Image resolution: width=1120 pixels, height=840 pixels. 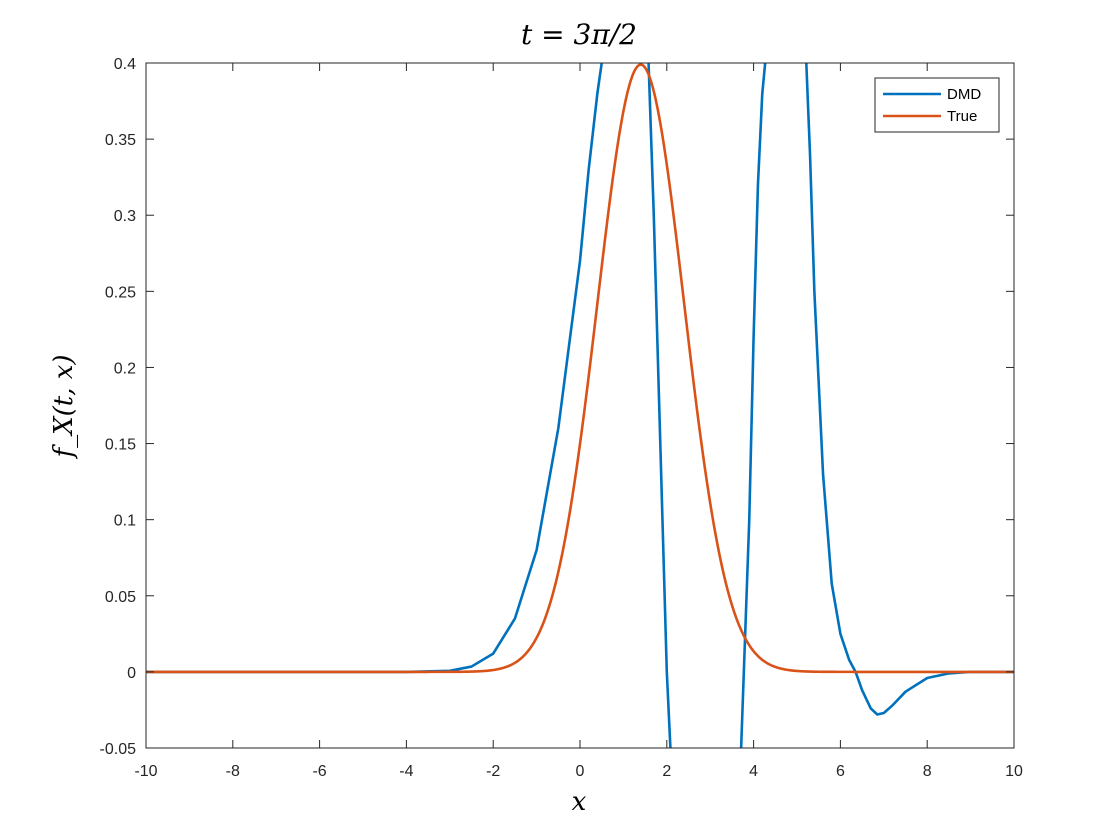 What do you see at coordinates (580, 771) in the screenshot?
I see `x-tick-label: 0` at bounding box center [580, 771].